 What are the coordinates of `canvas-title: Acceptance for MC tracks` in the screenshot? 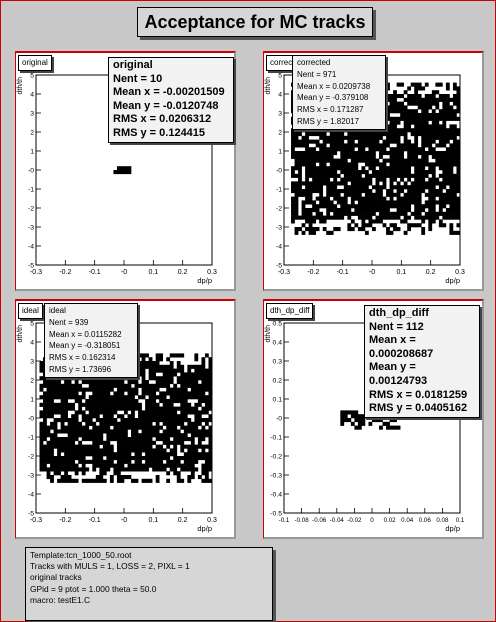 It's located at (255, 22).